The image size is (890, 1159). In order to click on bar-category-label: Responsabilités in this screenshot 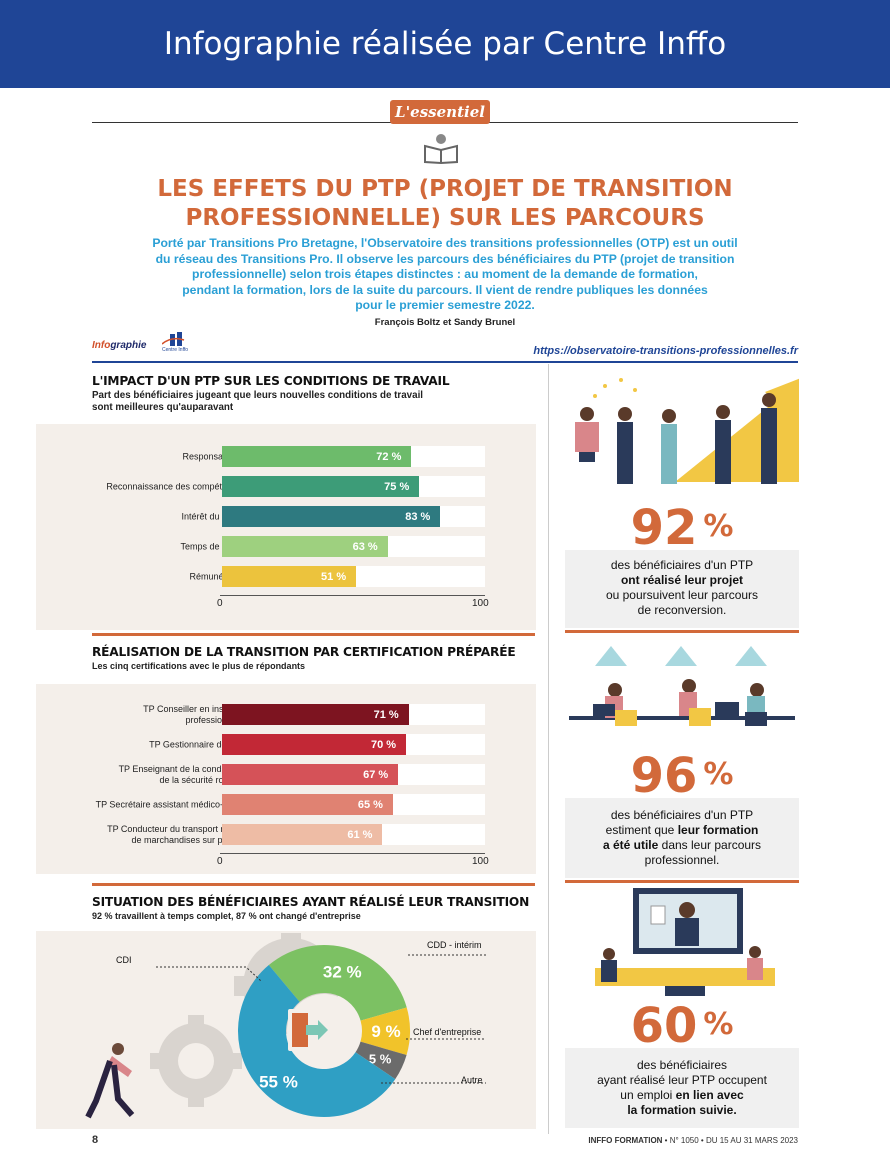, I will do `click(214, 456)`.